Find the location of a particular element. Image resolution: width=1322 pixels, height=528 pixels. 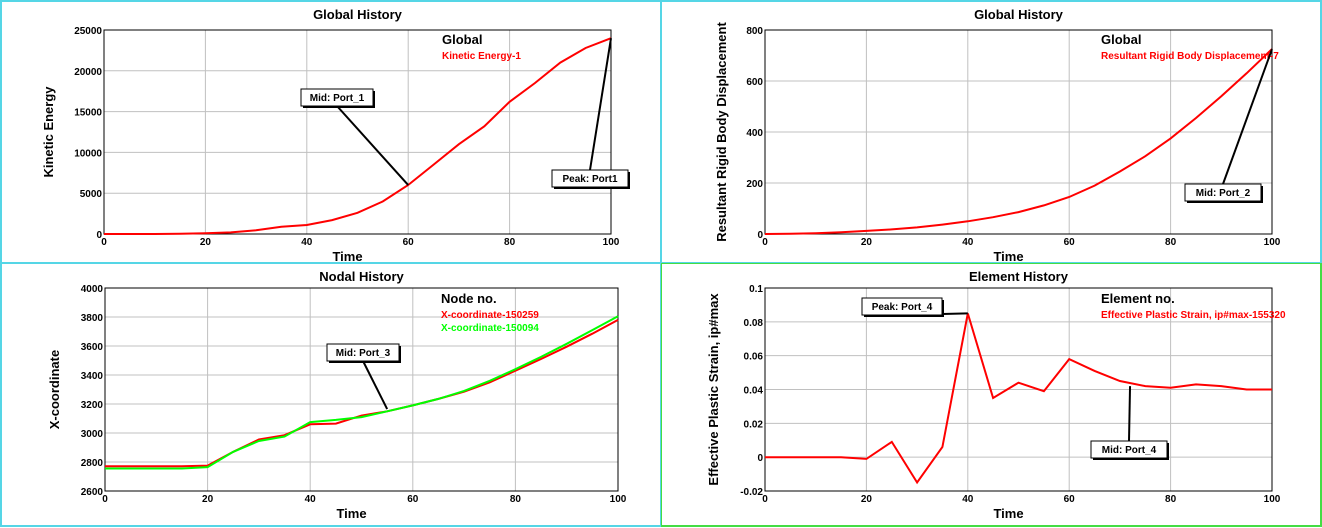

y-tick-label: 0.04 is located at coordinates (754, 391).